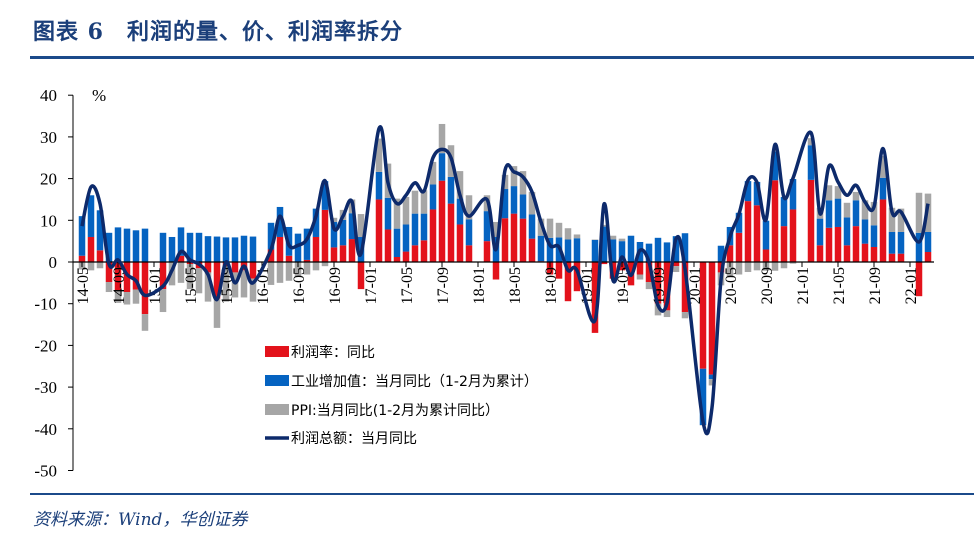 Image resolution: width=974 pixels, height=551 pixels. I want to click on y-tick-label: 20, so click(48, 179).